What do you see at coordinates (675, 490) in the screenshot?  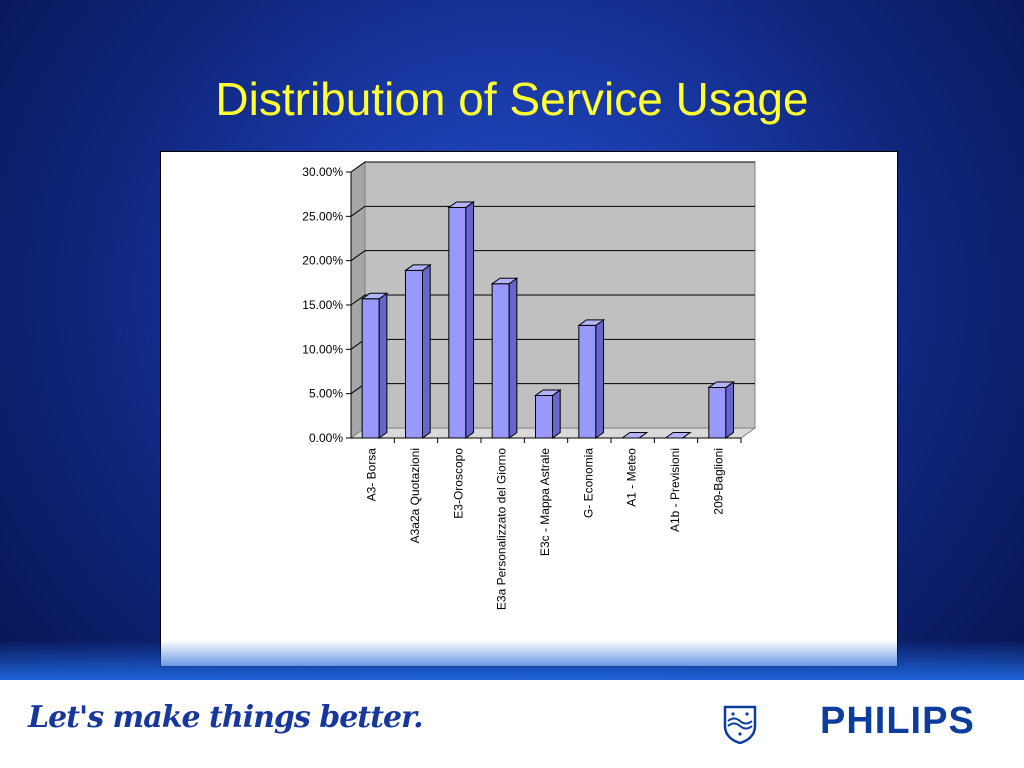 I see `x-category-label: A1b - Previsioni` at bounding box center [675, 490].